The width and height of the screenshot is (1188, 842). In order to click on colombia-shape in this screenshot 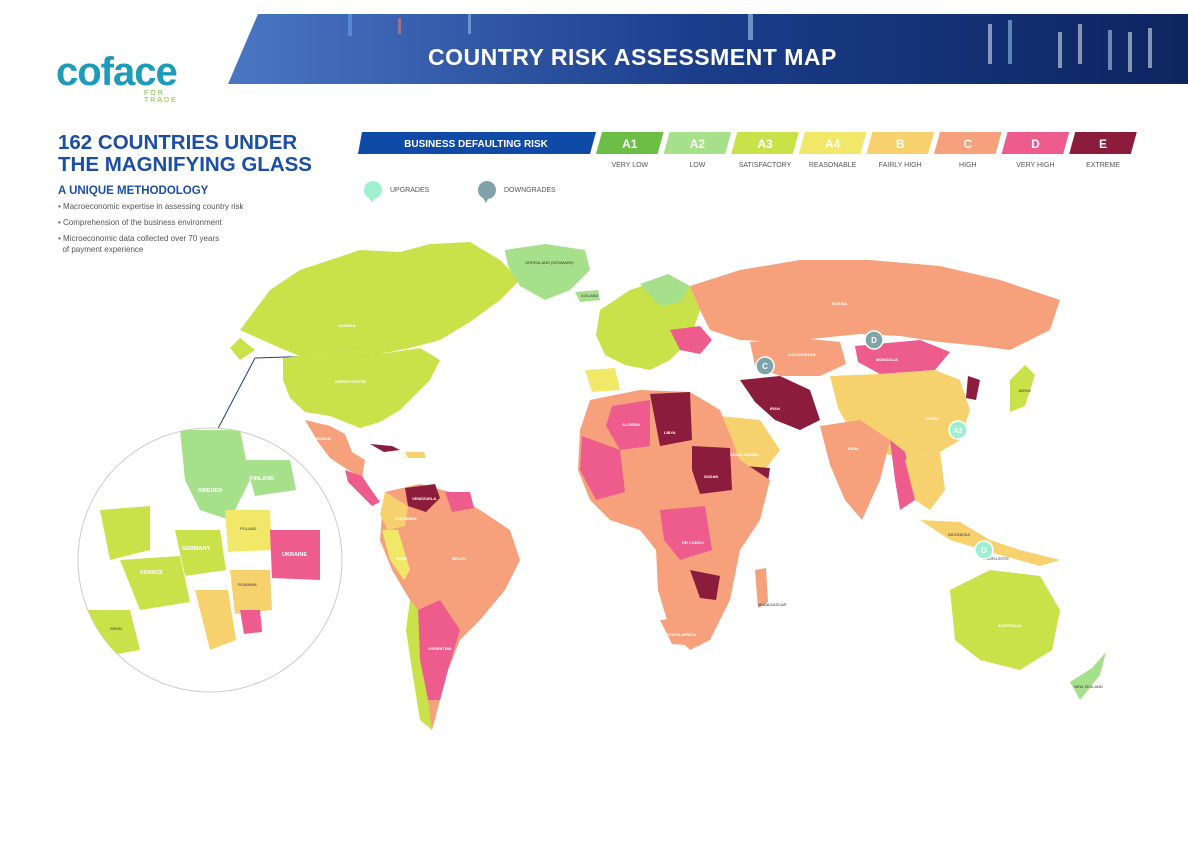, I will do `click(394, 511)`.